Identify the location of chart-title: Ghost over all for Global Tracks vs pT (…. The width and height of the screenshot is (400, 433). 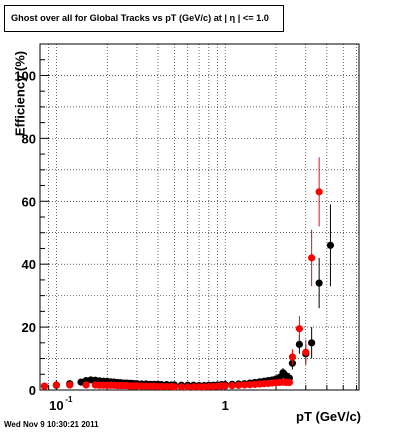
(140, 18).